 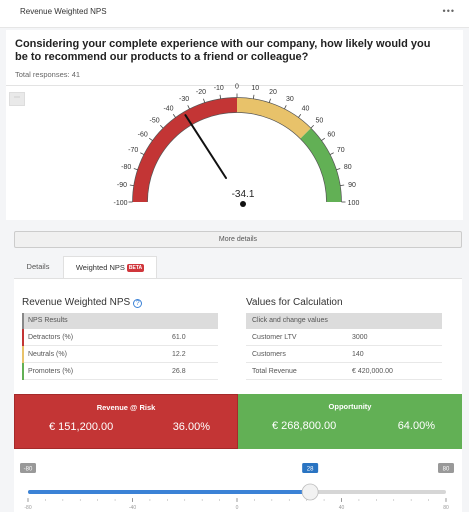 What do you see at coordinates (342, 508) in the screenshot?
I see `slider-scale-label: 40` at bounding box center [342, 508].